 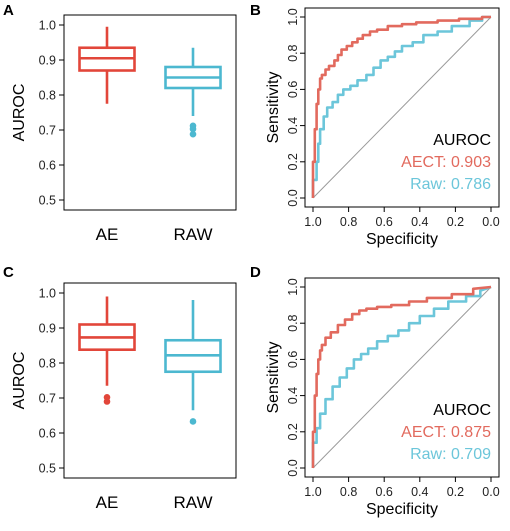 I want to click on legend-item: AECT: 0.875, so click(x=446, y=432).